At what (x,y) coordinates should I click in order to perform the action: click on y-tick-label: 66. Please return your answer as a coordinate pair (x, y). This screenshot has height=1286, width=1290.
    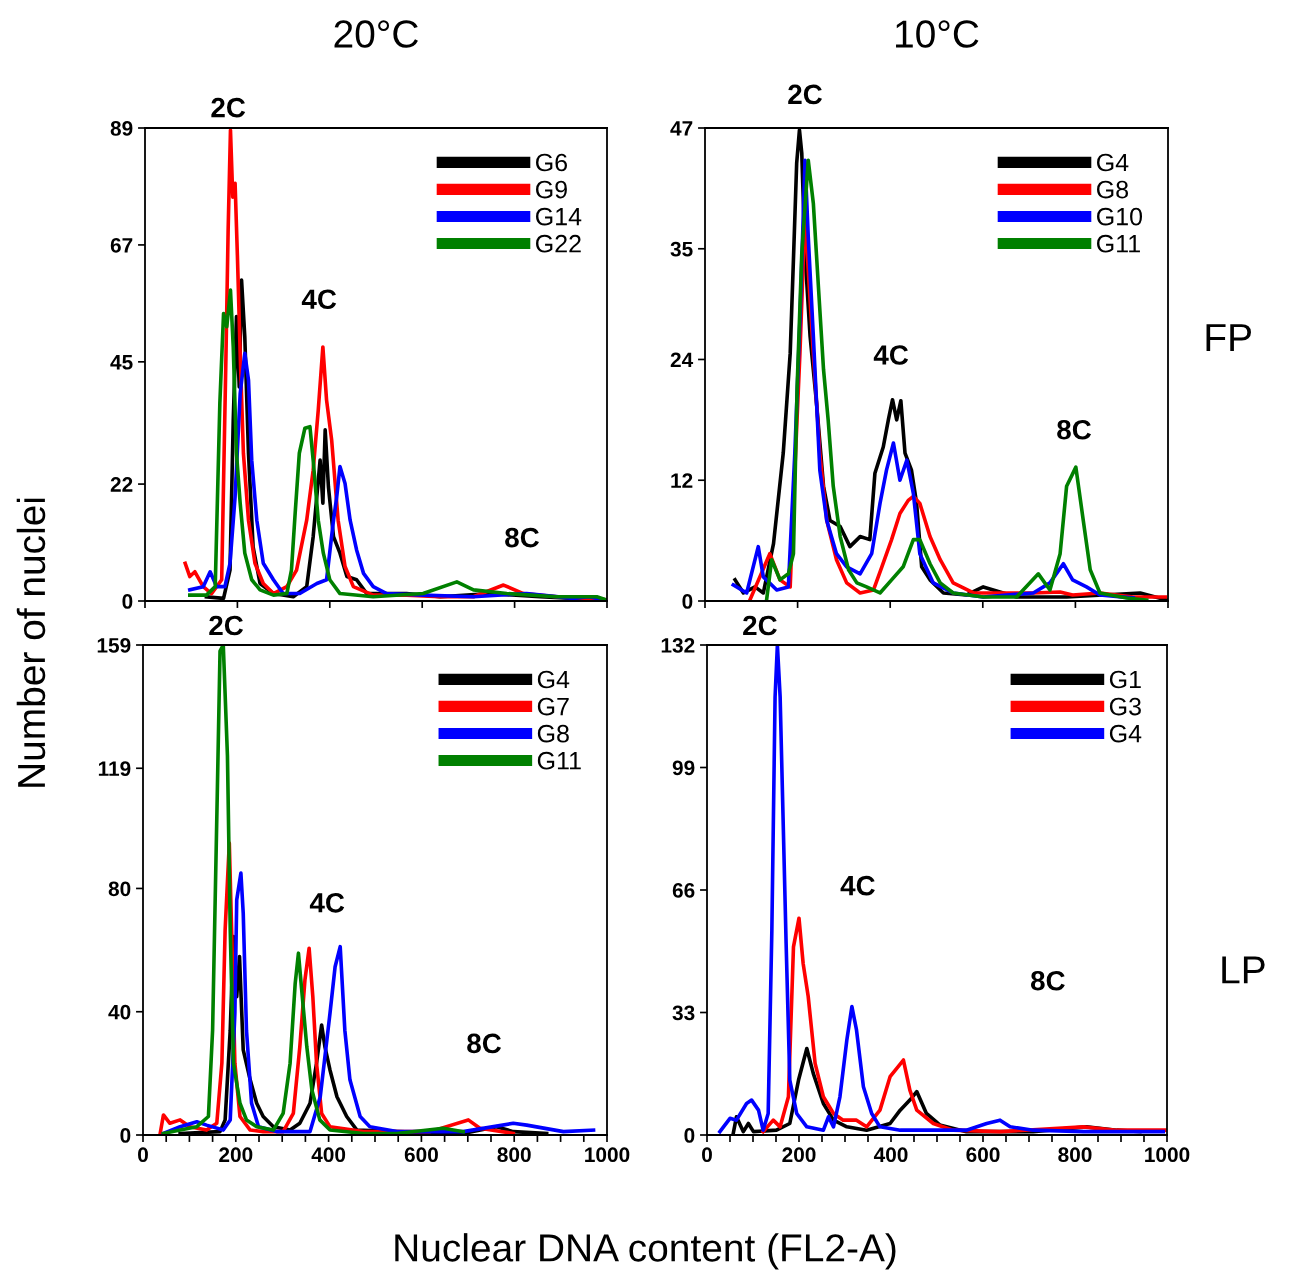
    Looking at the image, I should click on (683, 890).